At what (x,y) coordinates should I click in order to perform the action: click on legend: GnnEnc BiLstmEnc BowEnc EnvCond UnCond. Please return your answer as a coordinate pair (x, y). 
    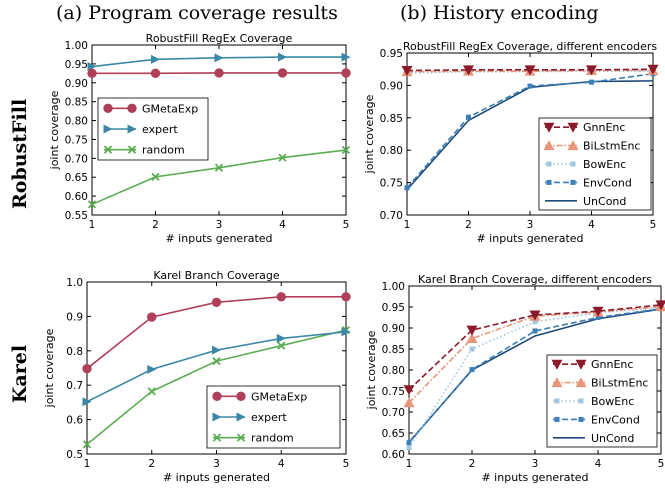
    Looking at the image, I should click on (595, 164).